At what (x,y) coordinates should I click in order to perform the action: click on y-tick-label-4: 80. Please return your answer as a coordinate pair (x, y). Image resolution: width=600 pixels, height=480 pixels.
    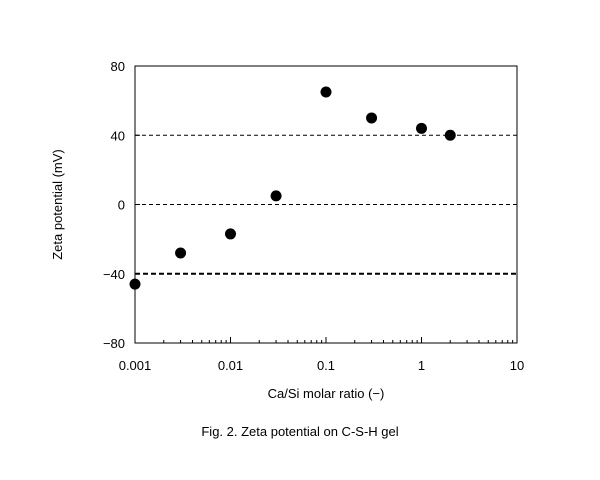
    Looking at the image, I should click on (118, 66).